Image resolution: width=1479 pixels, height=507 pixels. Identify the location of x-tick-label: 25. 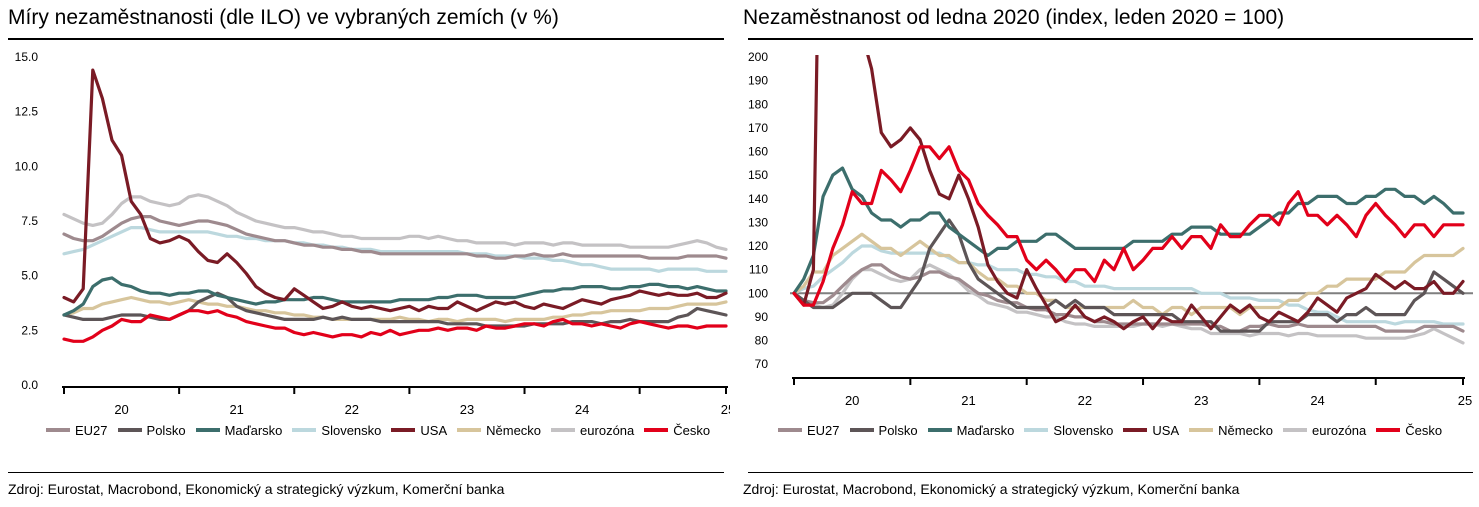
(1465, 400).